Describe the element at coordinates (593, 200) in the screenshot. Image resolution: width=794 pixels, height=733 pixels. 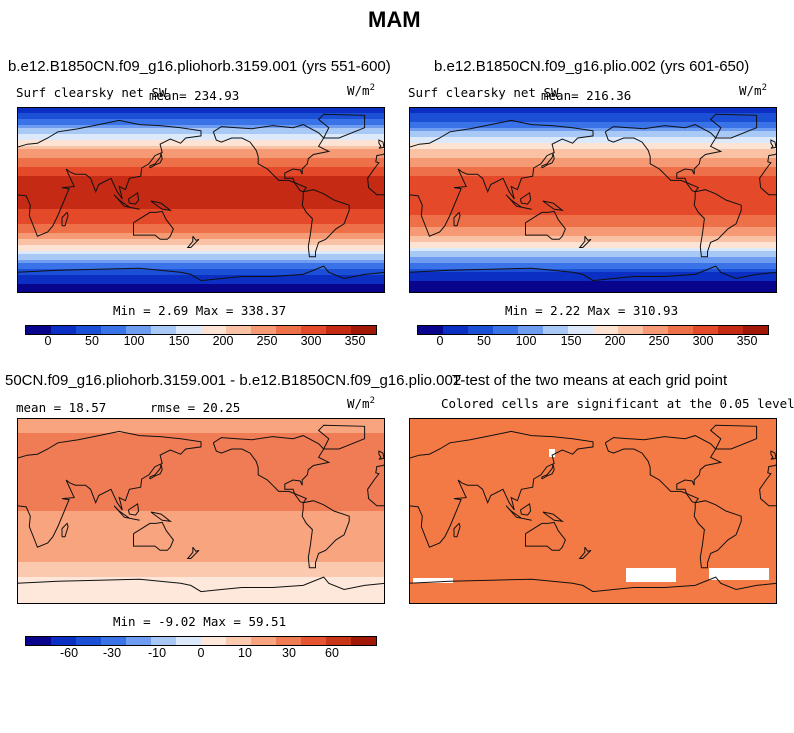
I see `zonal-bands` at that location.